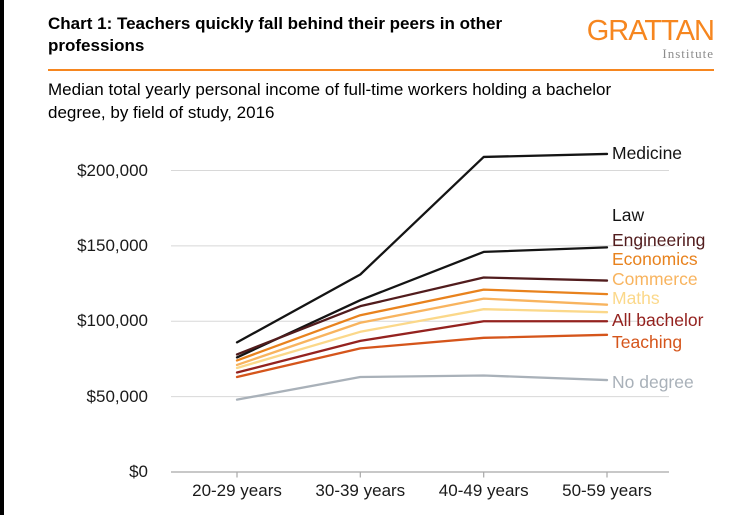  Describe the element at coordinates (483, 490) in the screenshot. I see `x-axis-label-2: 40-49 years` at that location.